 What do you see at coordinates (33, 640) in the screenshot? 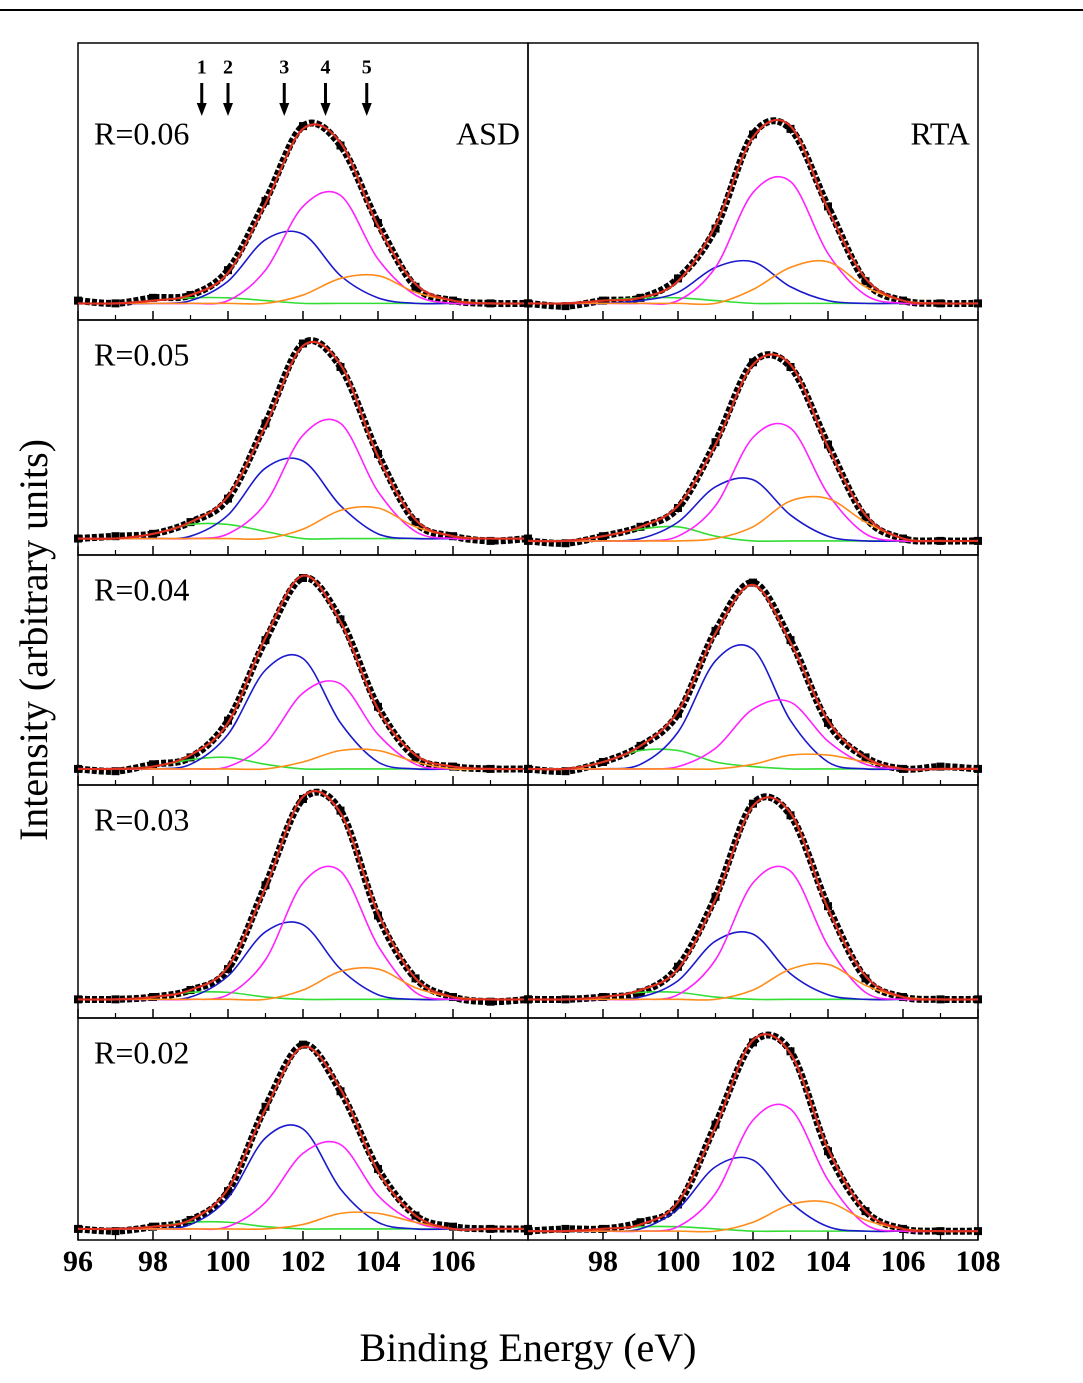
I see `y-axis-label: Intensity (arbitrary units)` at bounding box center [33, 640].